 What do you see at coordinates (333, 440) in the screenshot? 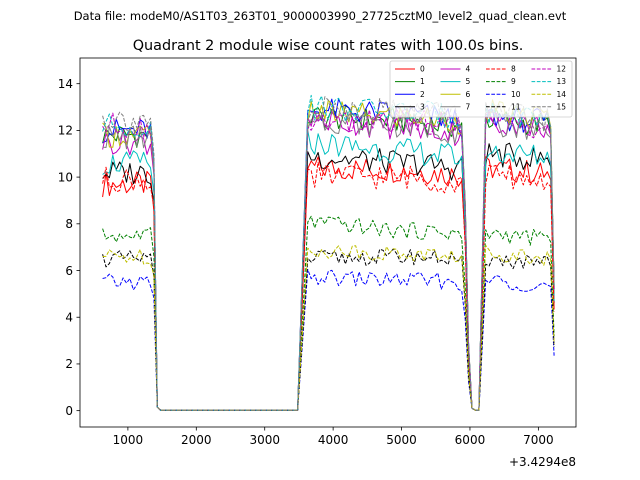
I see `x-tick-label: 4000` at bounding box center [333, 440].